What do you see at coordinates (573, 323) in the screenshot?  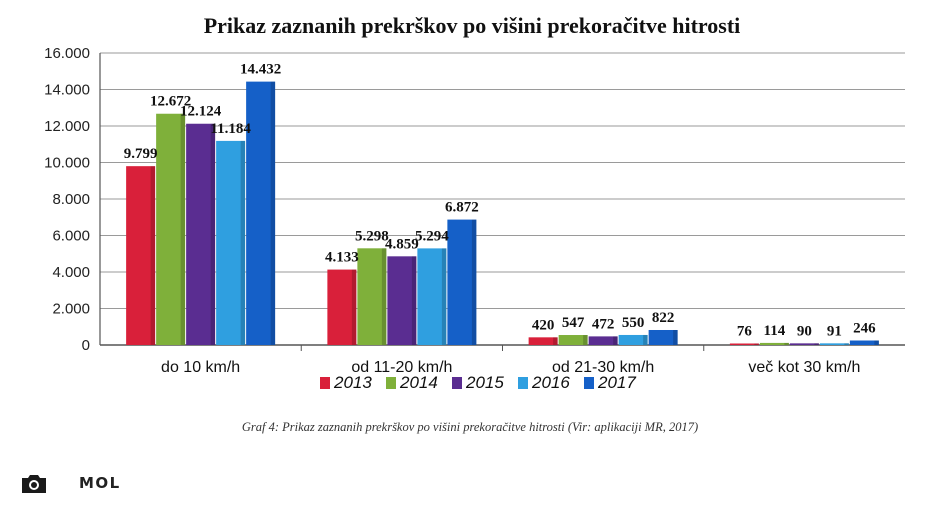 I see `data-label: 547` at bounding box center [573, 323].